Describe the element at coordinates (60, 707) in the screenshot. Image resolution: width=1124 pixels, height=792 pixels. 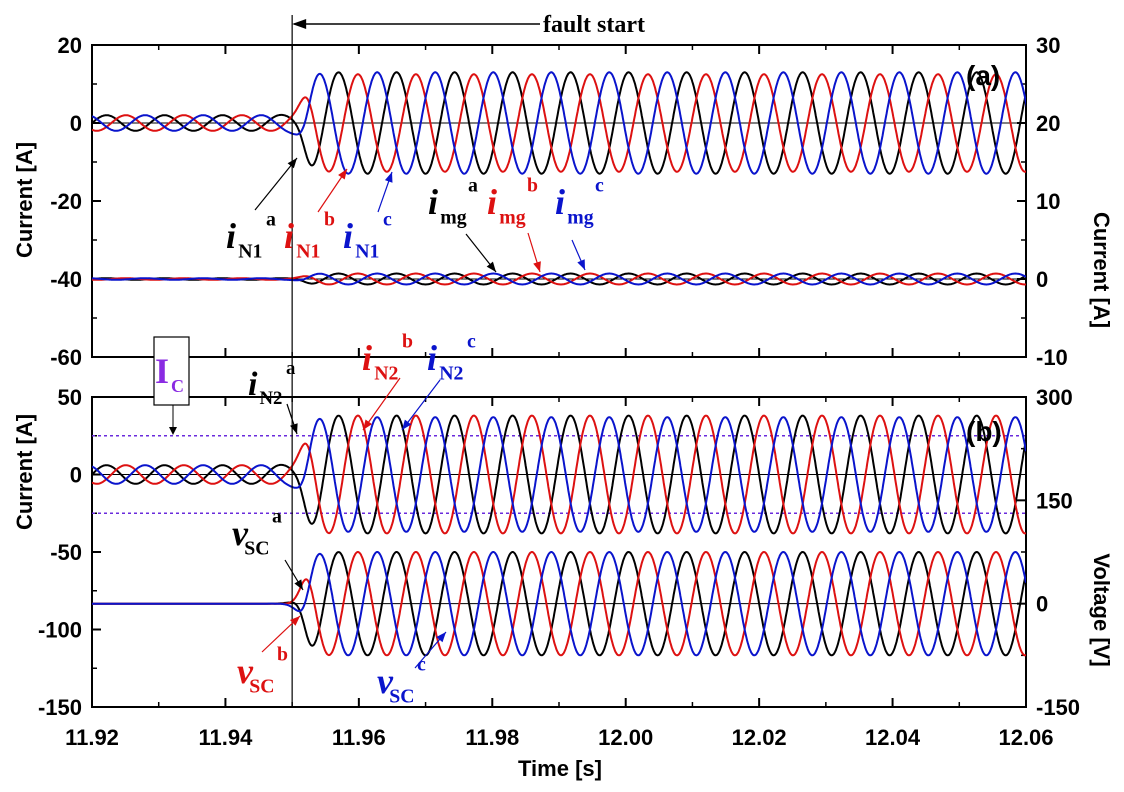
I see `y-left-tick-label: -150` at that location.